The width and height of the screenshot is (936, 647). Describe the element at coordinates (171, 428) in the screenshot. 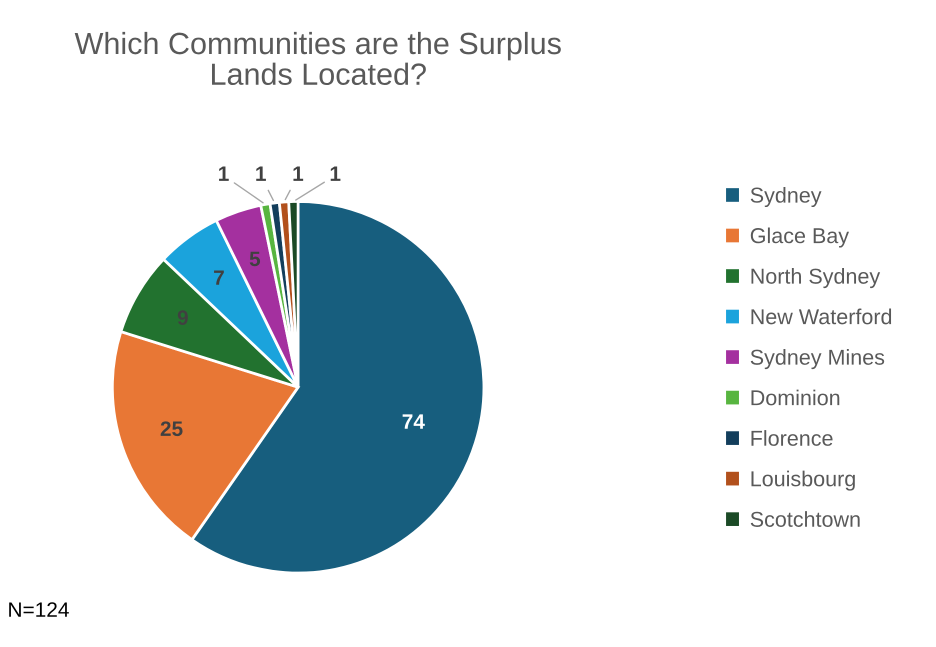

I see `data-label: 25` at that location.